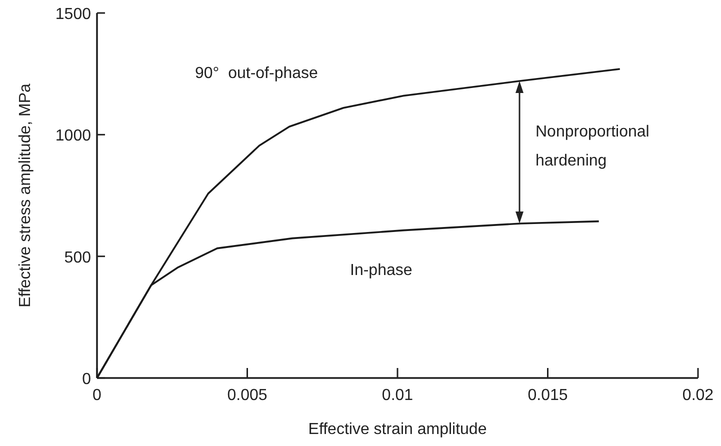 The height and width of the screenshot is (446, 721). Describe the element at coordinates (97, 395) in the screenshot. I see `x-tick-label: 0` at that location.